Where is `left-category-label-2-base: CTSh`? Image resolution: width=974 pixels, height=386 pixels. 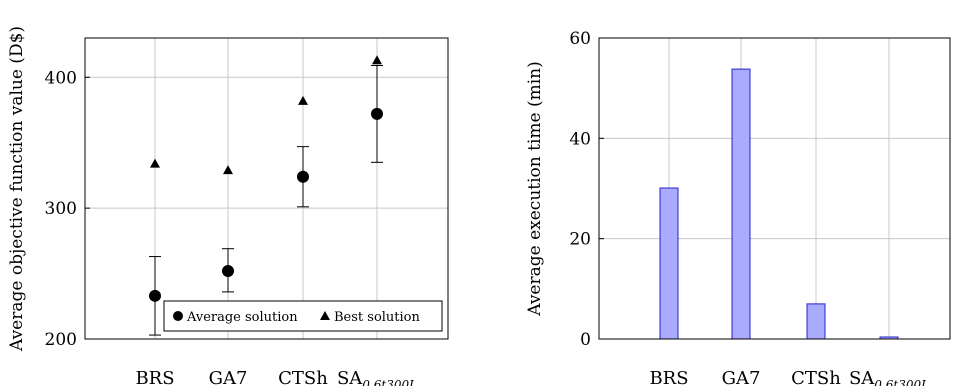
left-category-label-2-base: CTSh is located at coordinates (303, 377).